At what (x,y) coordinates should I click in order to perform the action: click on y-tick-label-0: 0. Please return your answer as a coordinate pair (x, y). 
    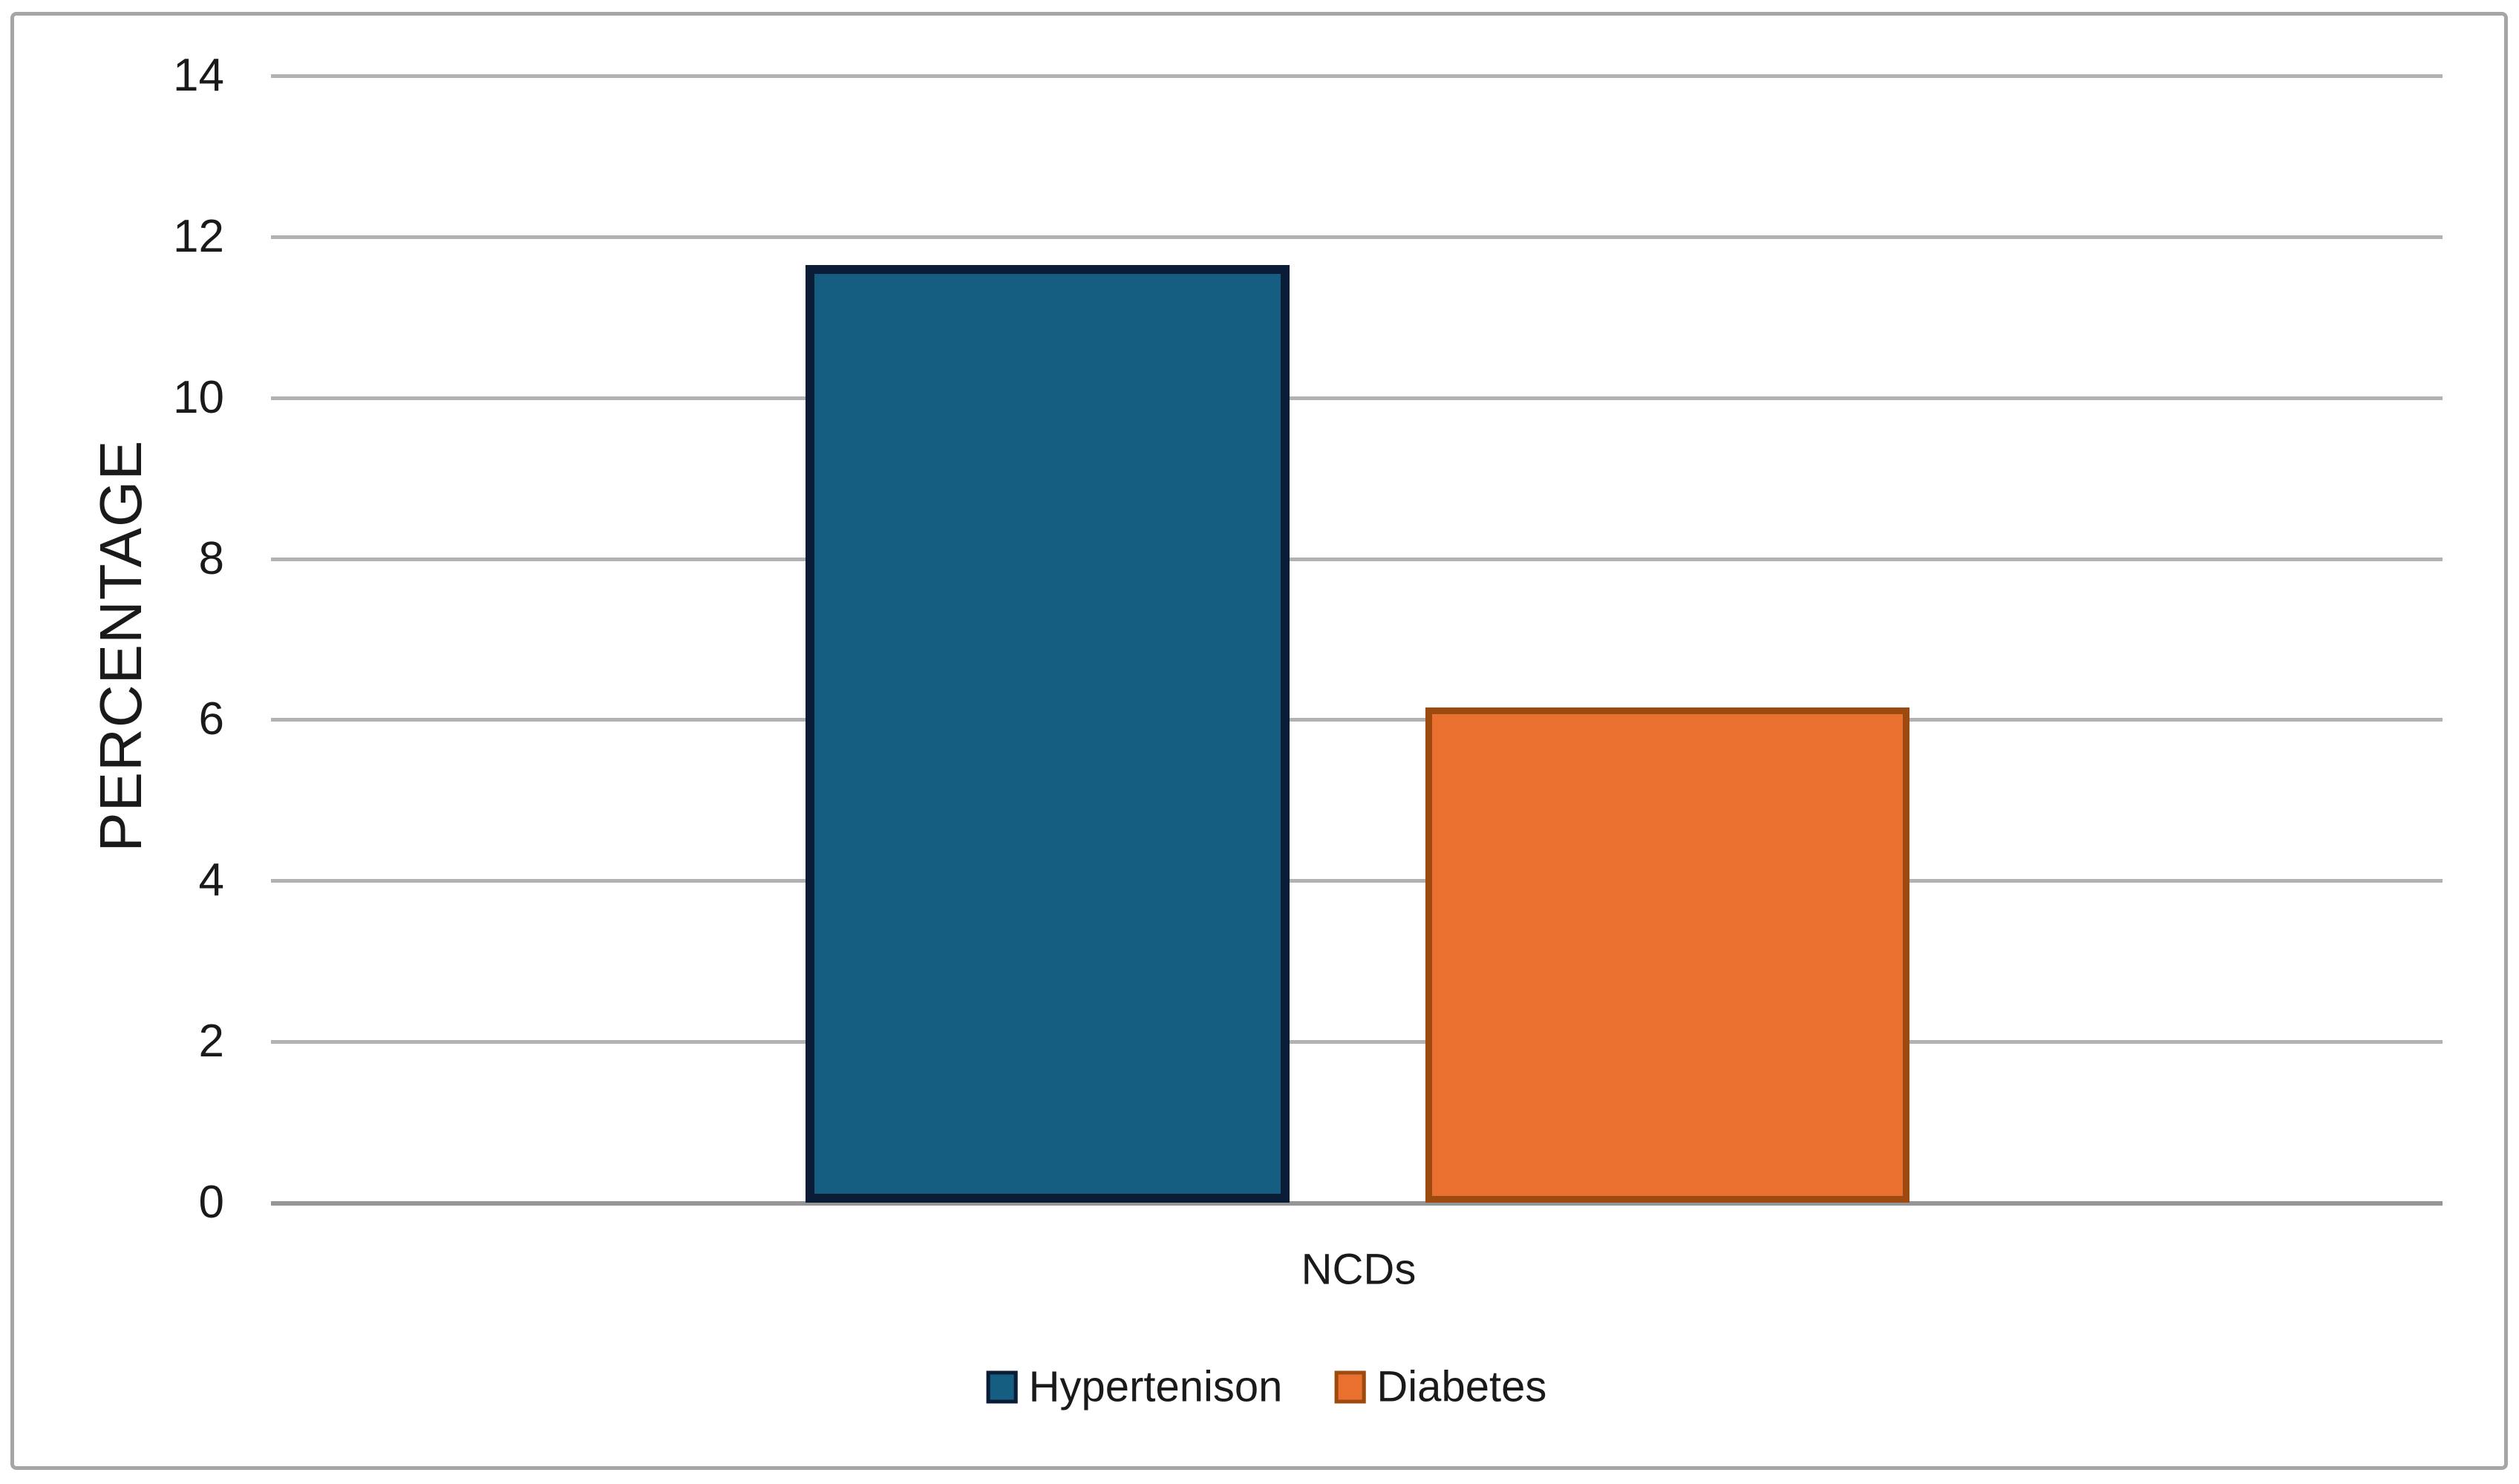
    Looking at the image, I should click on (211, 1202).